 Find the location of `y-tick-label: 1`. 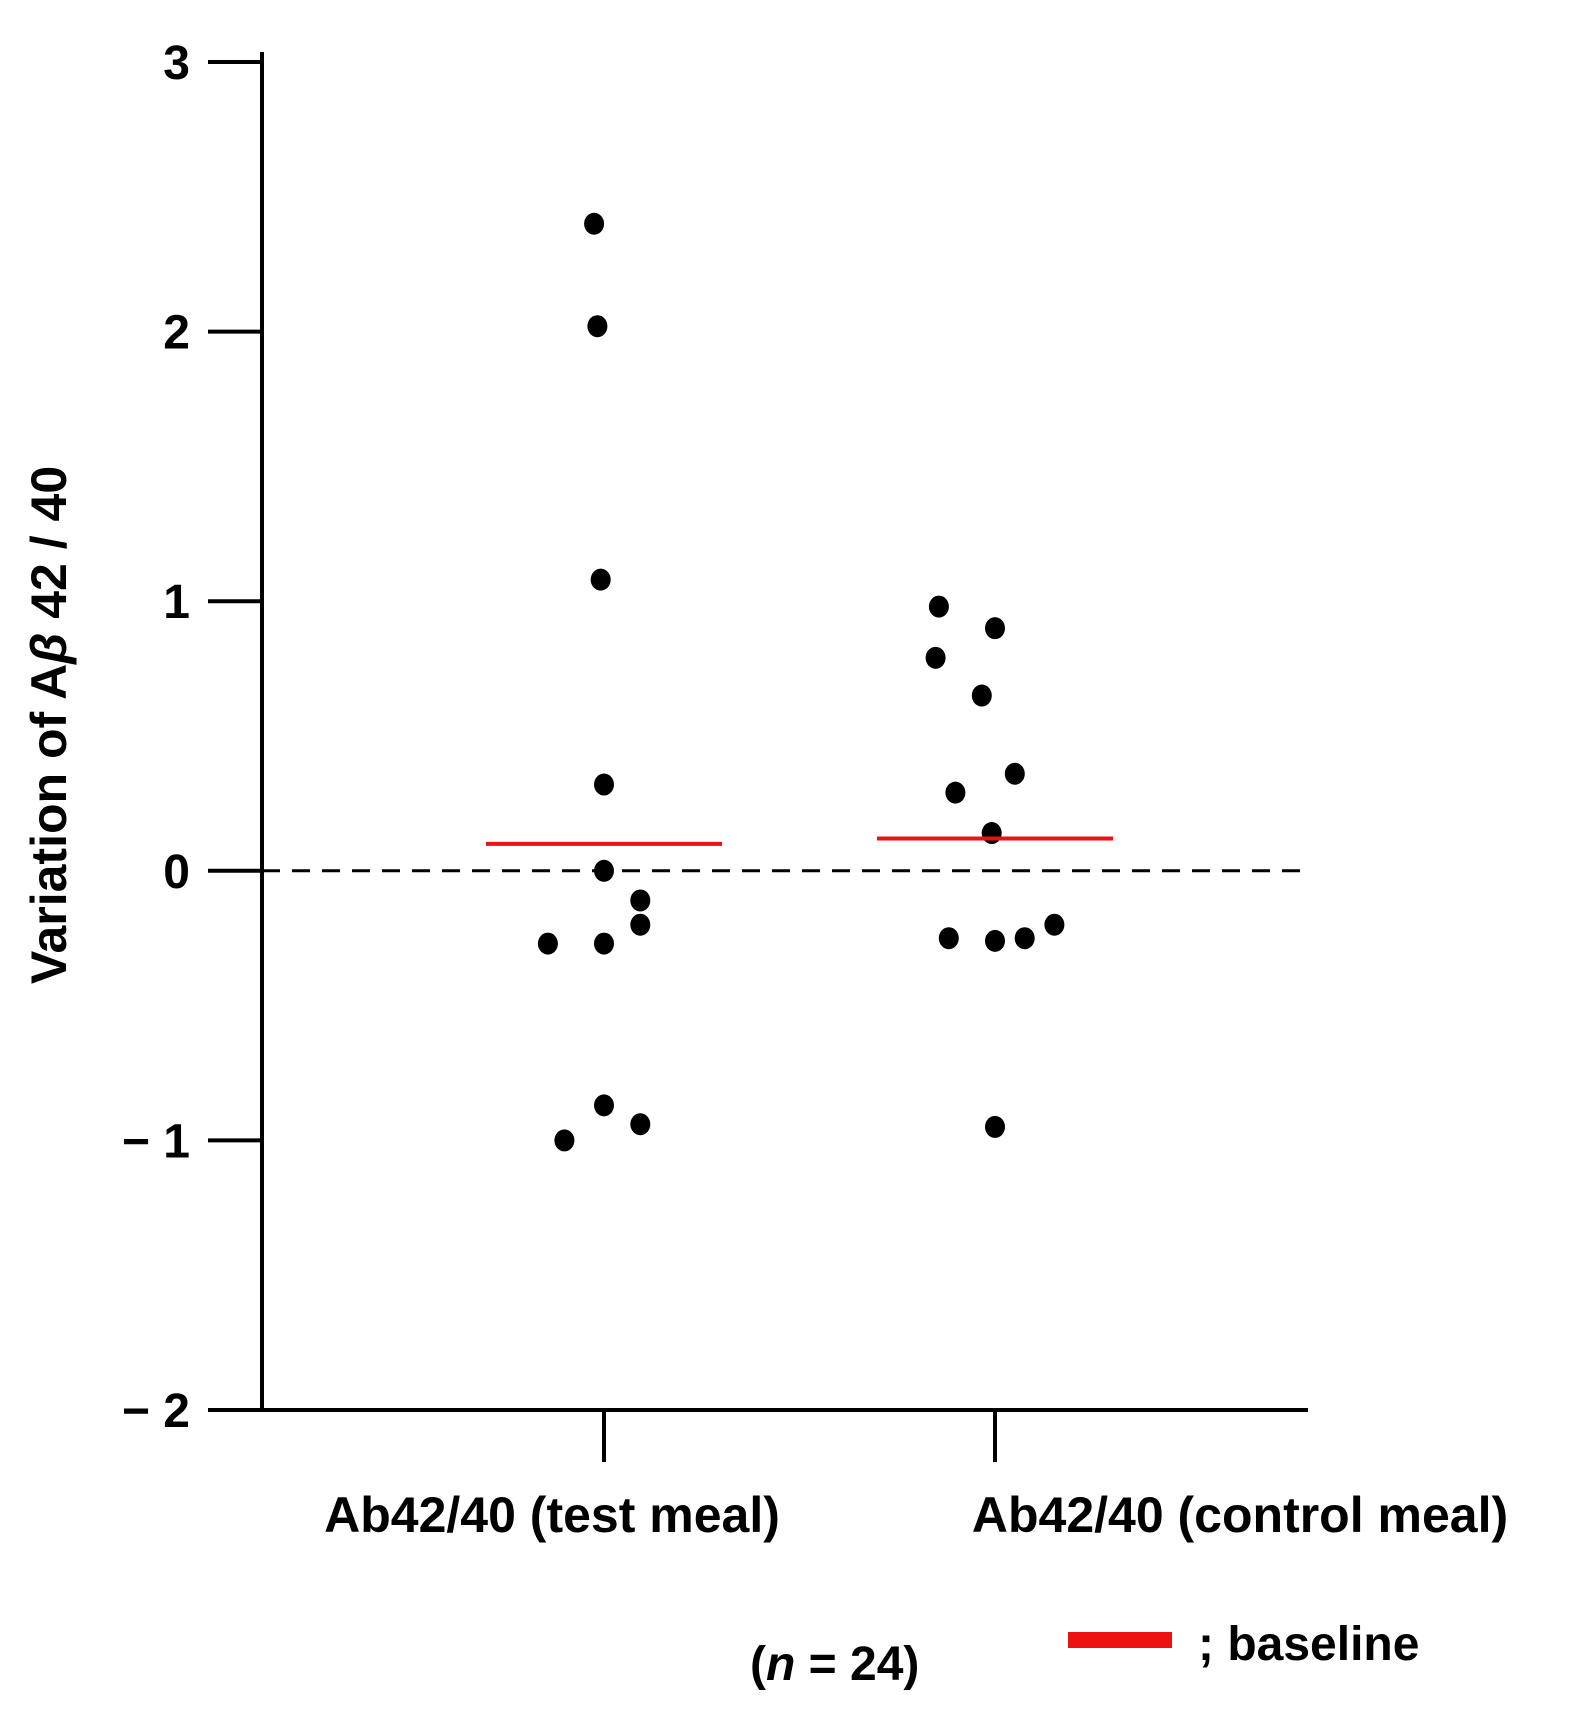

y-tick-label: 1 is located at coordinates (176, 602).